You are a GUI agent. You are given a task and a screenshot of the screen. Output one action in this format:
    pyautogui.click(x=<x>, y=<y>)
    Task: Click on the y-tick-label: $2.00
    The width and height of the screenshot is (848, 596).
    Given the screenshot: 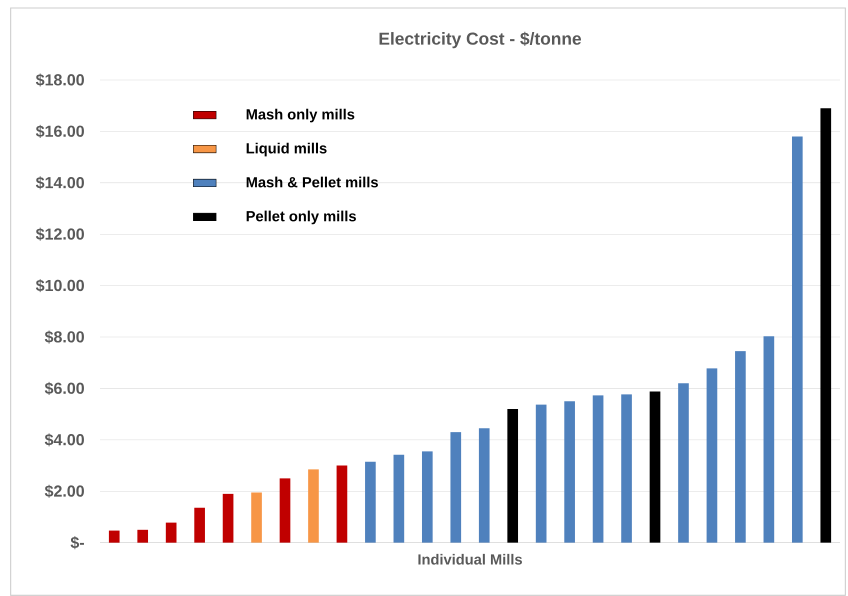 What is the action you would take?
    pyautogui.click(x=64, y=491)
    